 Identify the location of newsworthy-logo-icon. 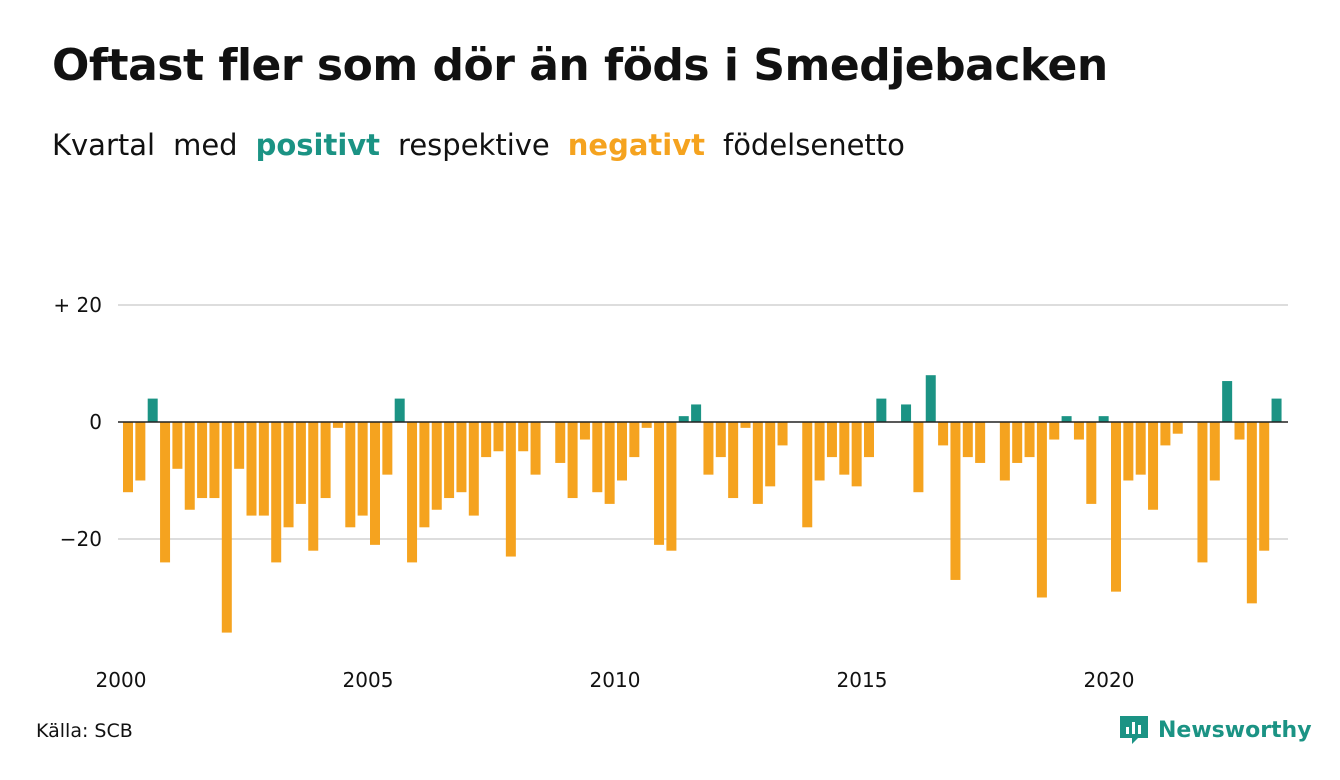
(1134, 730).